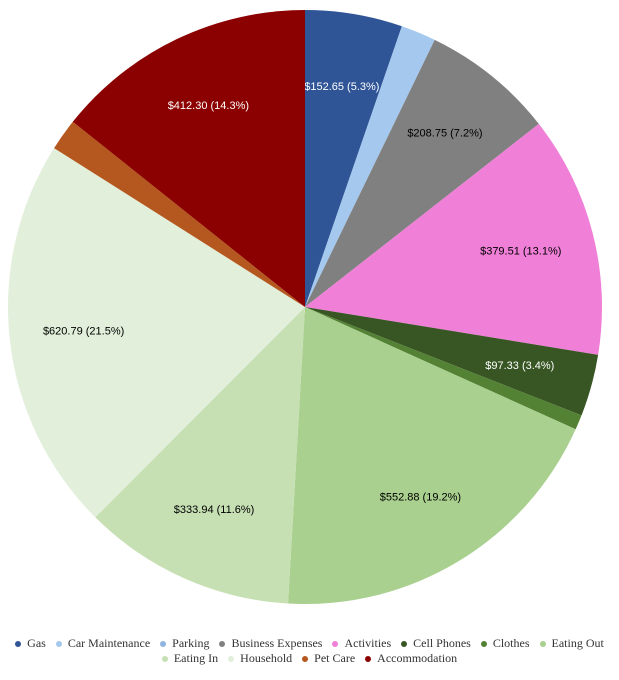  I want to click on legend-item: Business Expenses, so click(270, 643).